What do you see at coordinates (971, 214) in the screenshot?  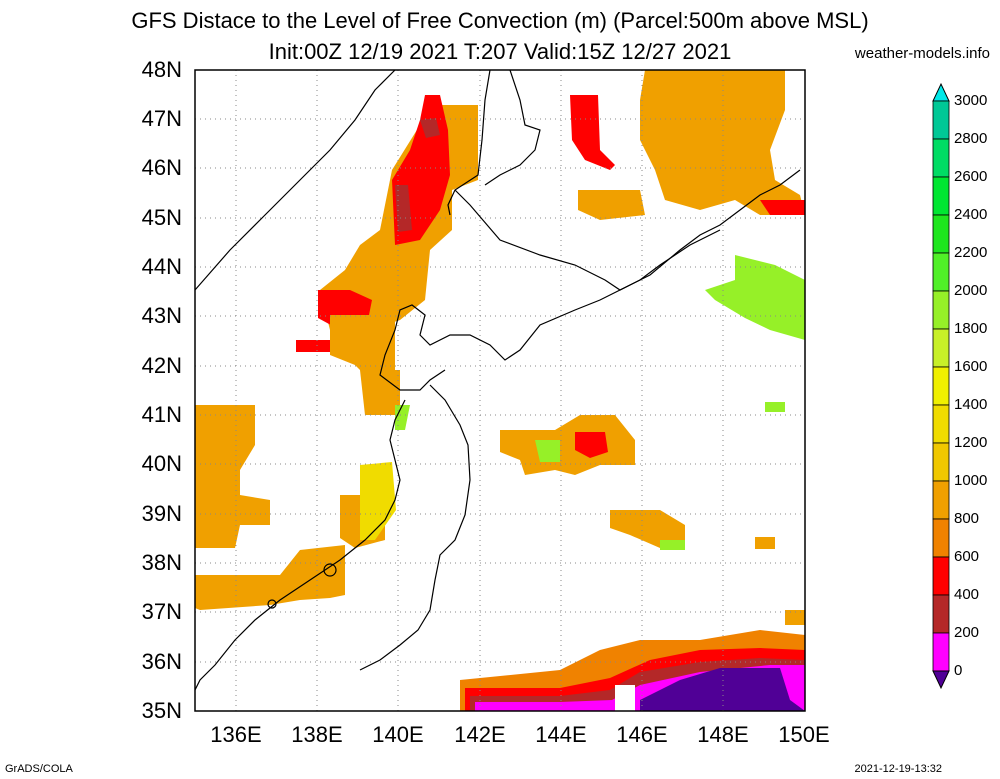 I see `colorbar-label: 2400` at bounding box center [971, 214].